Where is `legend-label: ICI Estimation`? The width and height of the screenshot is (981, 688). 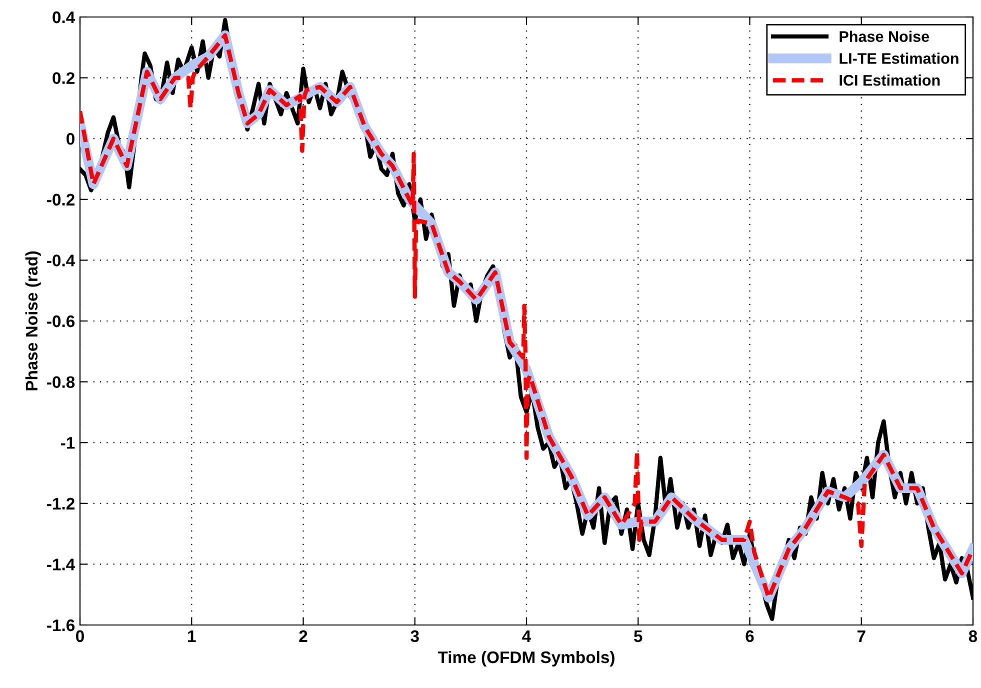
legend-label: ICI Estimation is located at coordinates (890, 80).